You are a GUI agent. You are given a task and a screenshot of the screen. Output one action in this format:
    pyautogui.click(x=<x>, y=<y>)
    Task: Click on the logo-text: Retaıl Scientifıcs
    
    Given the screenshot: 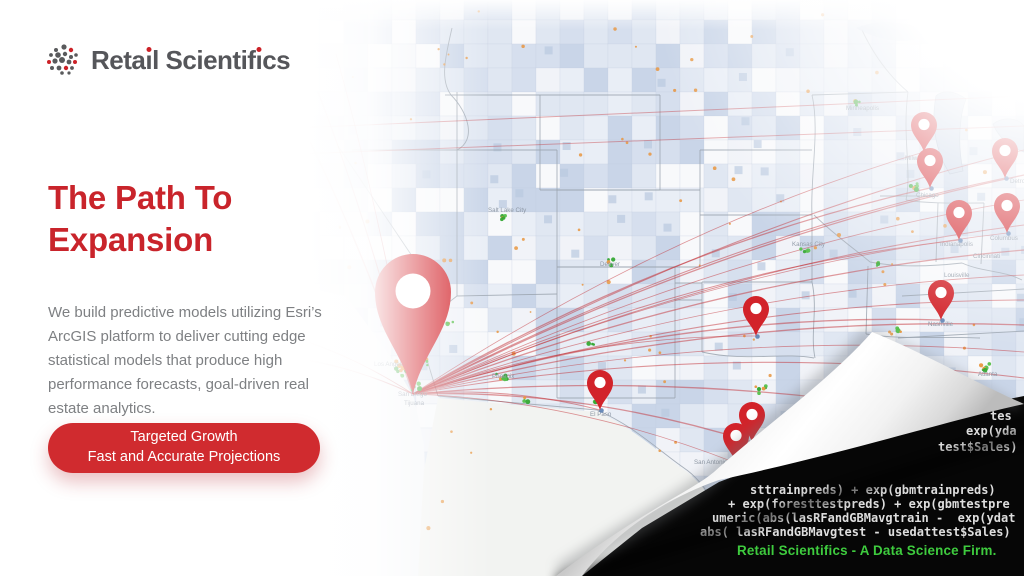 What is the action you would take?
    pyautogui.click(x=191, y=59)
    